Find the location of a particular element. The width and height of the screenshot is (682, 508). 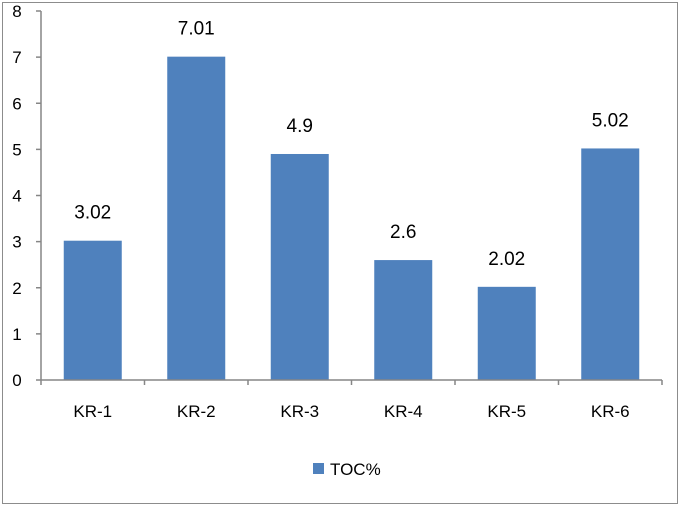

legend-label: TOC% is located at coordinates (355, 469).